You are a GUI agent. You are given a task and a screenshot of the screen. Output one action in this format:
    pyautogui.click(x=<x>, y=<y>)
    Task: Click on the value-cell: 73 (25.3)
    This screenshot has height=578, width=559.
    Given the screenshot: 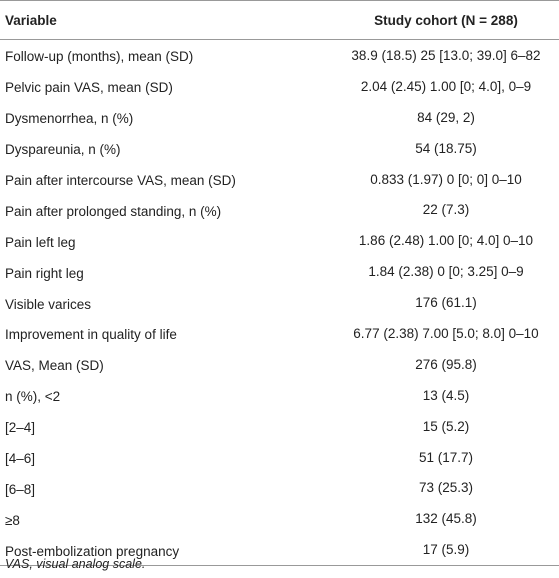 What is the action you would take?
    pyautogui.click(x=446, y=488)
    